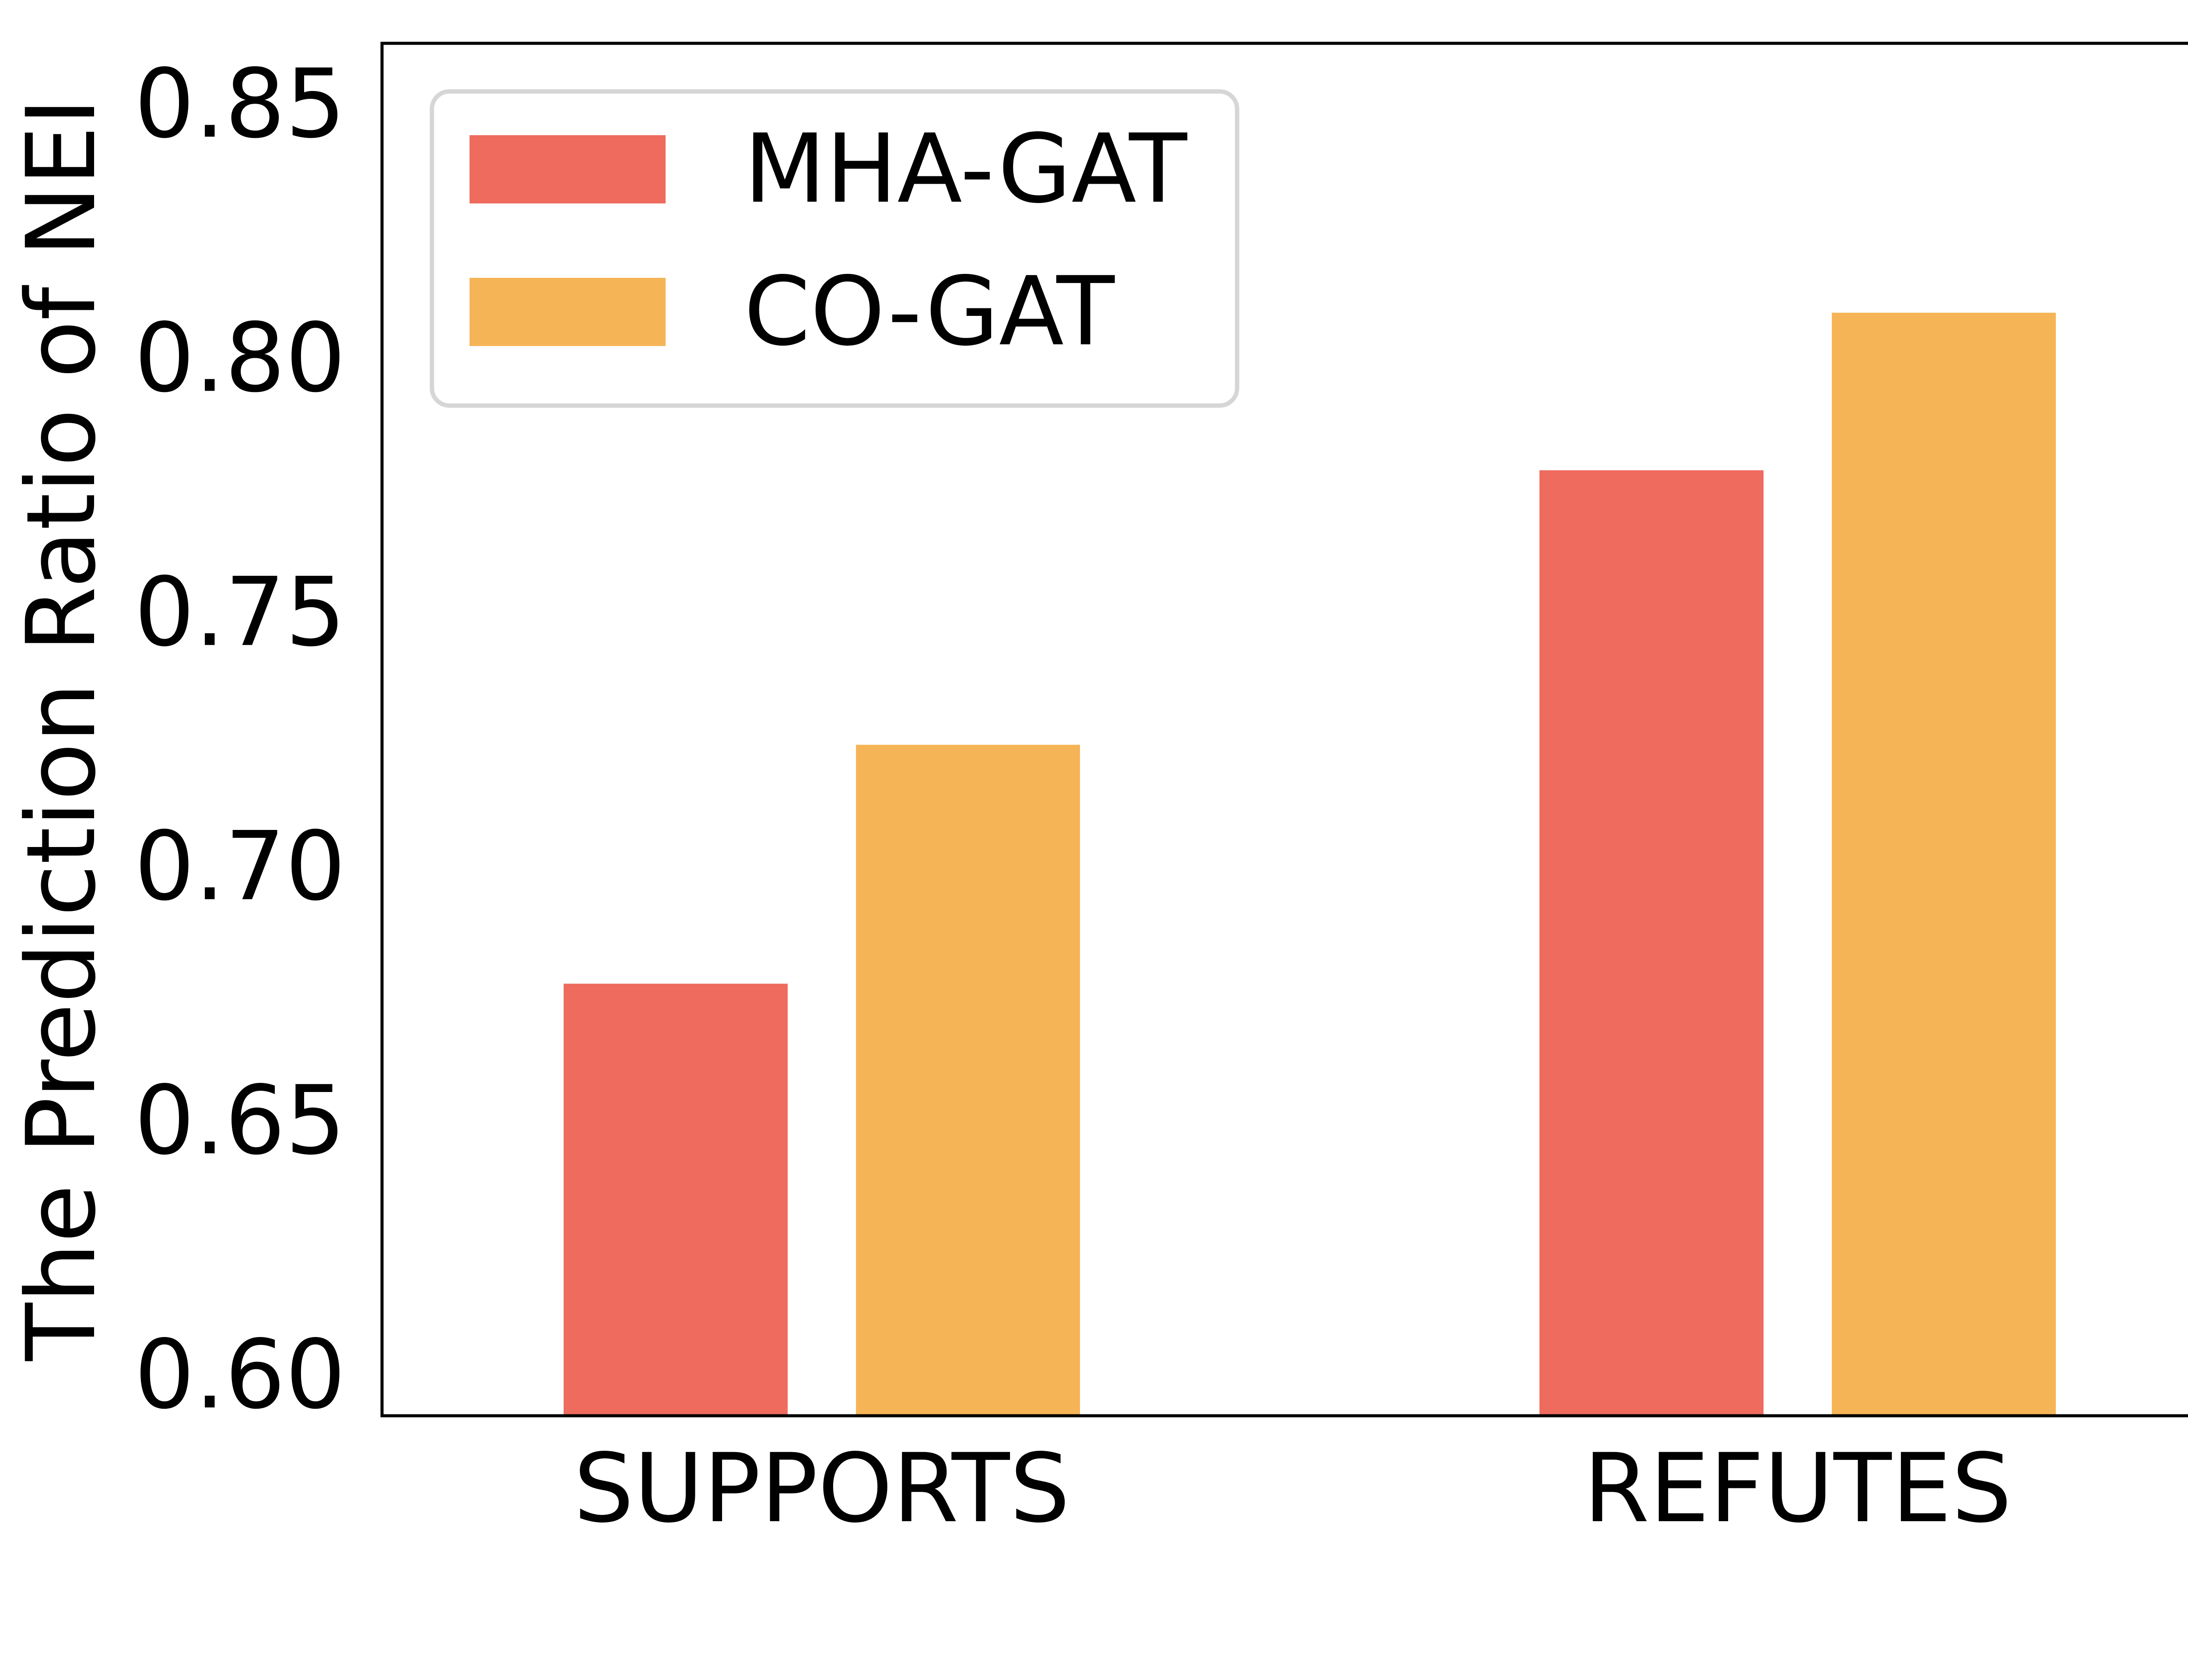 The image size is (2188, 1680). What do you see at coordinates (1944, 864) in the screenshot?
I see `bar-co-gat-refutes` at bounding box center [1944, 864].